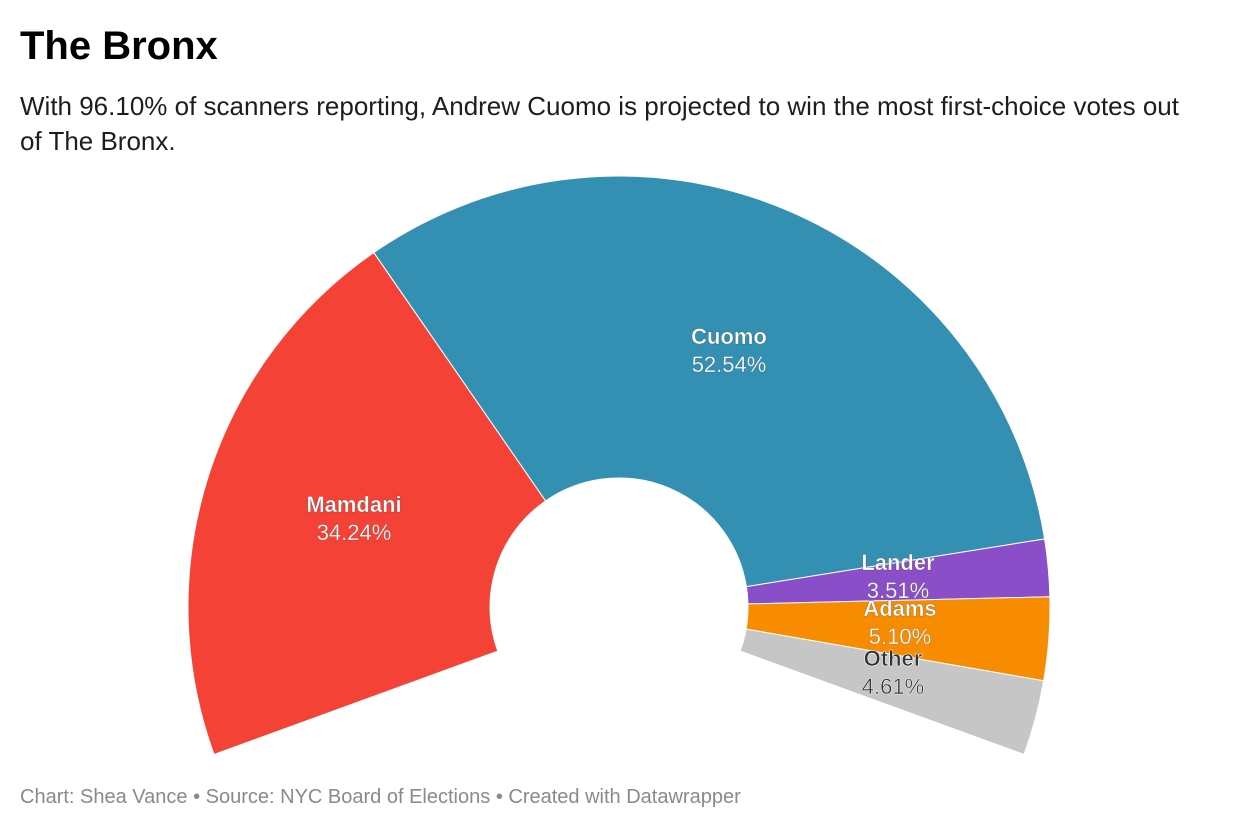 The height and width of the screenshot is (830, 1240). Describe the element at coordinates (729, 364) in the screenshot. I see `slice-value-cuomo: 52.54%` at that location.